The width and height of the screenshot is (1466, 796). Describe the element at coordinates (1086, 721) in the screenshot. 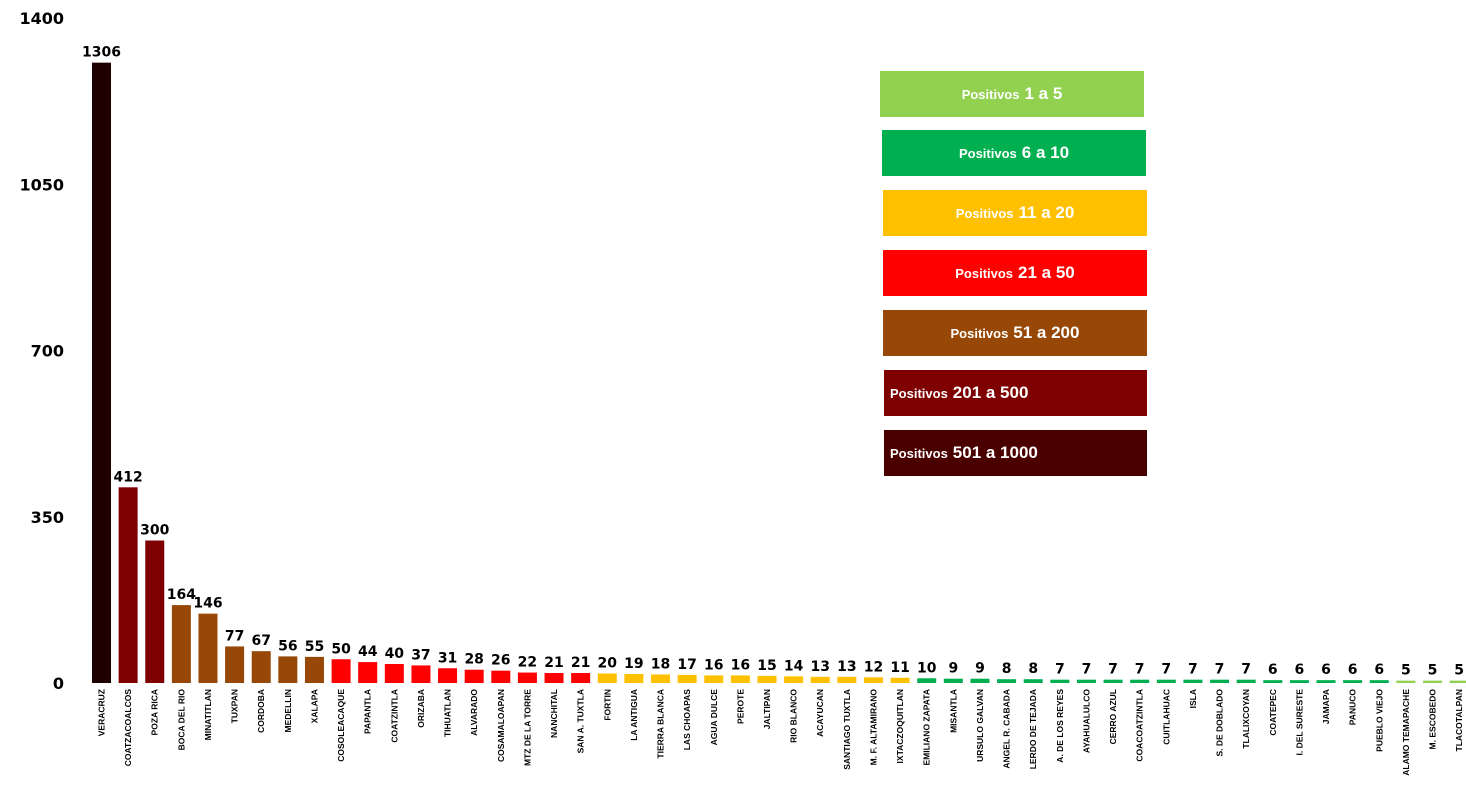

I see `x-tick-label: AYAHUALULCO` at that location.